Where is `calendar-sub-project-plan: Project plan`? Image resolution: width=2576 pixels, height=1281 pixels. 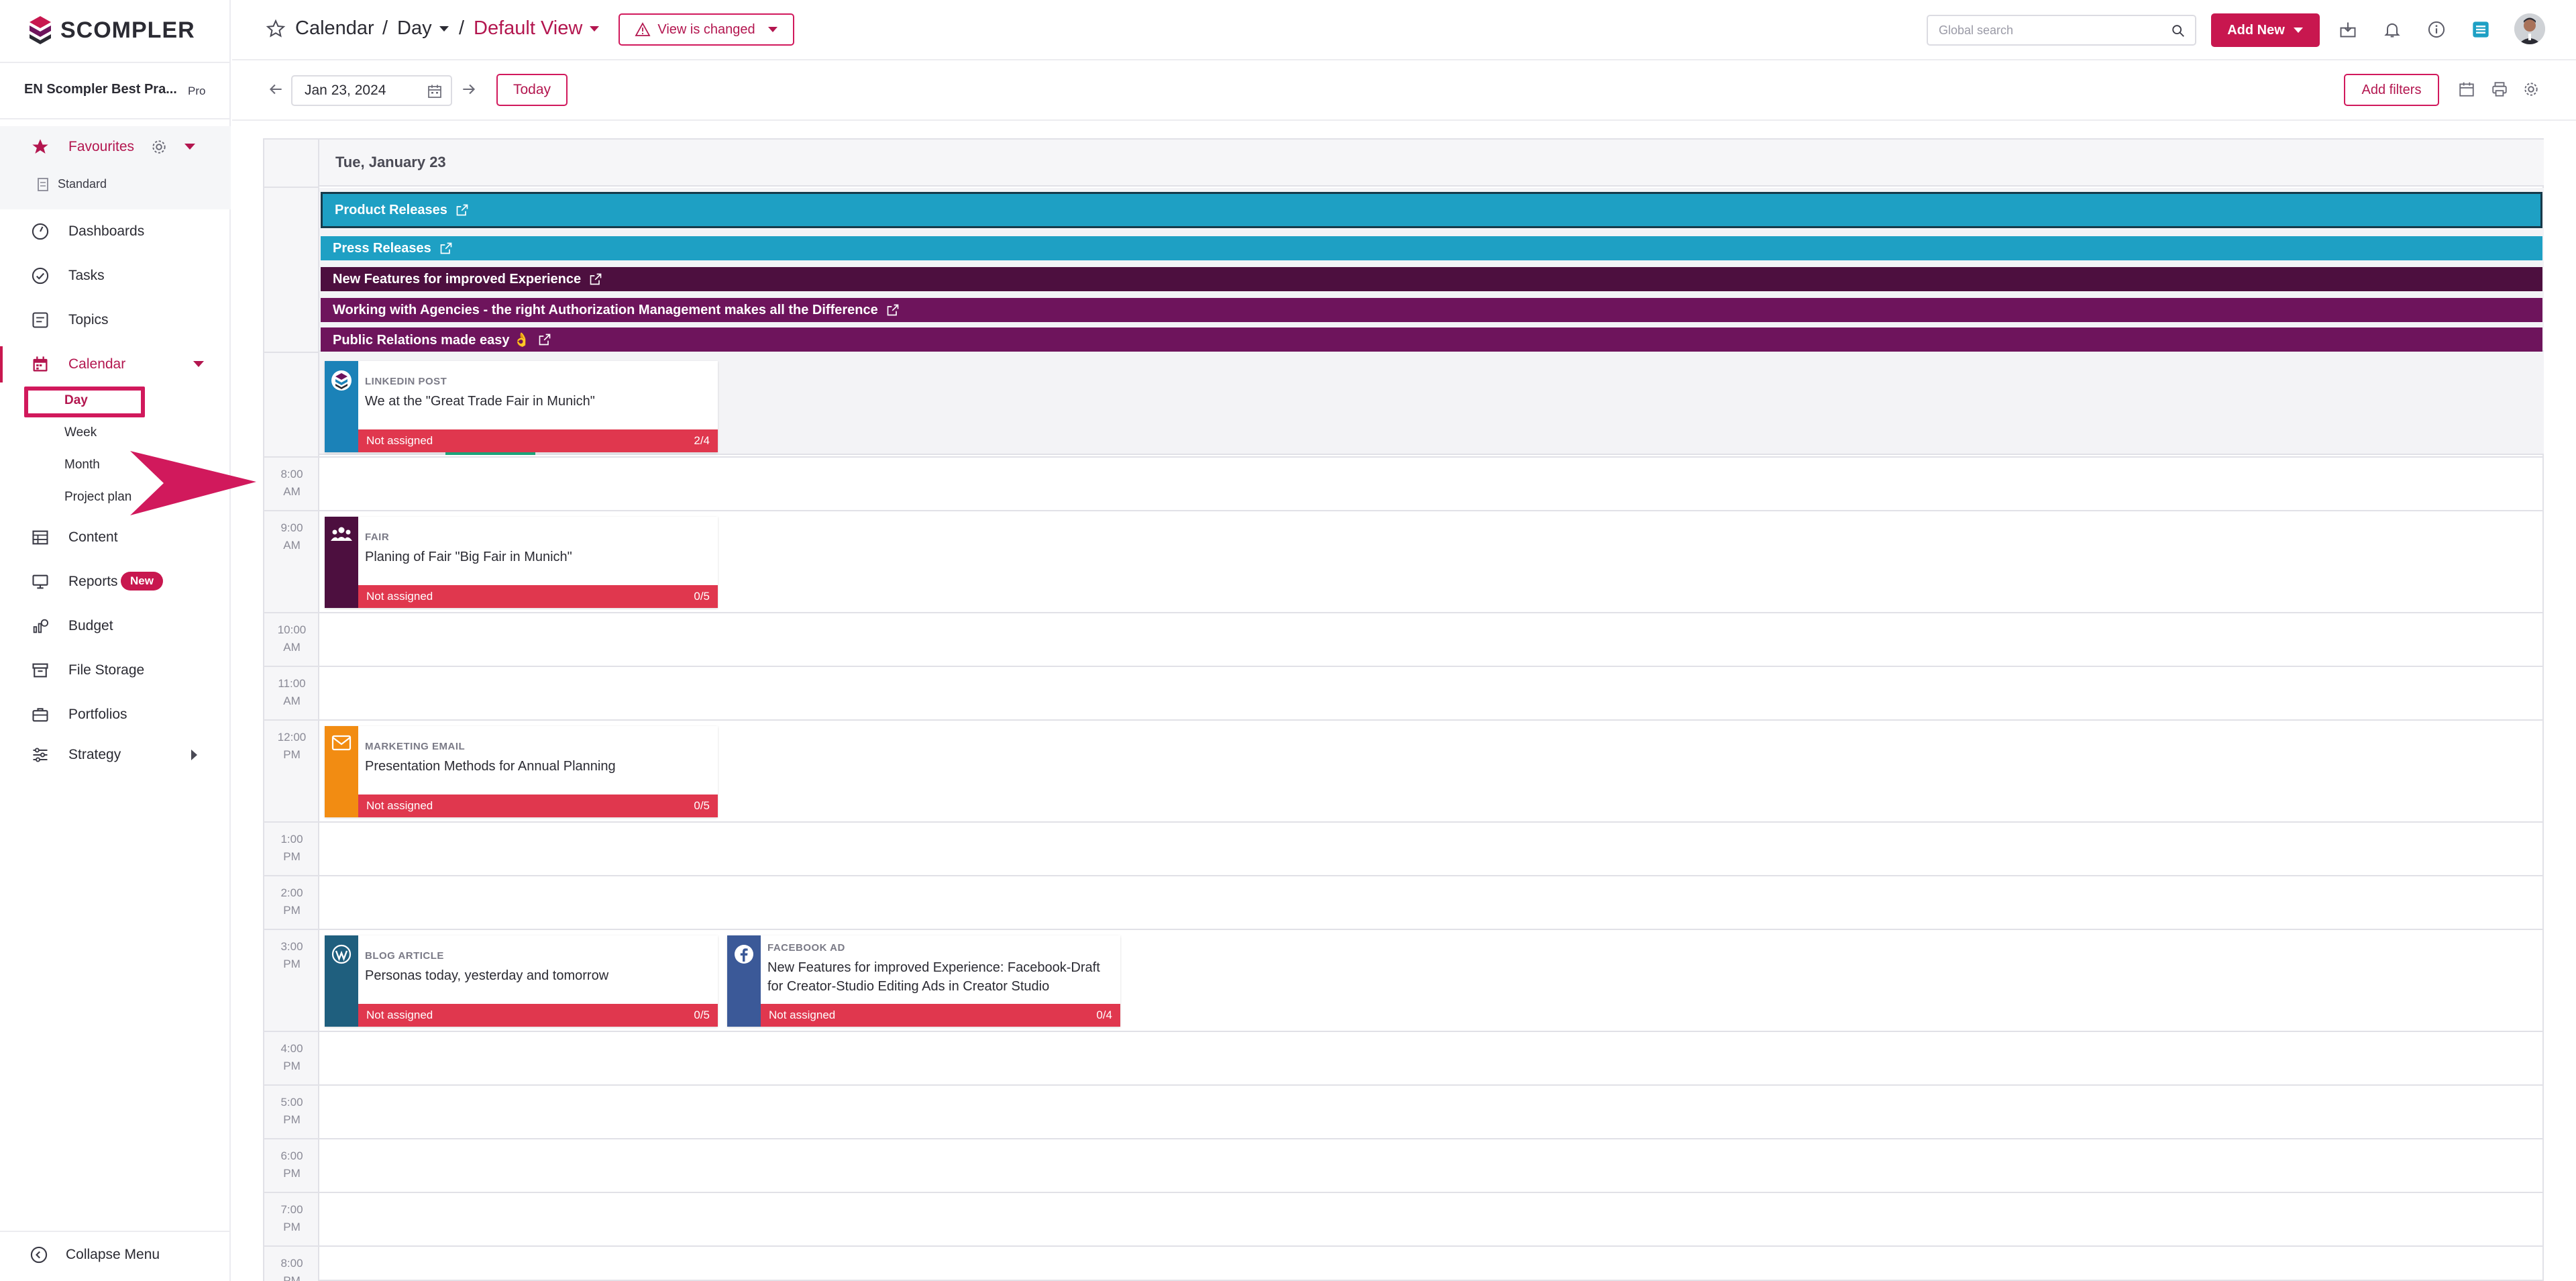 calendar-sub-project-plan: Project plan is located at coordinates (98, 497).